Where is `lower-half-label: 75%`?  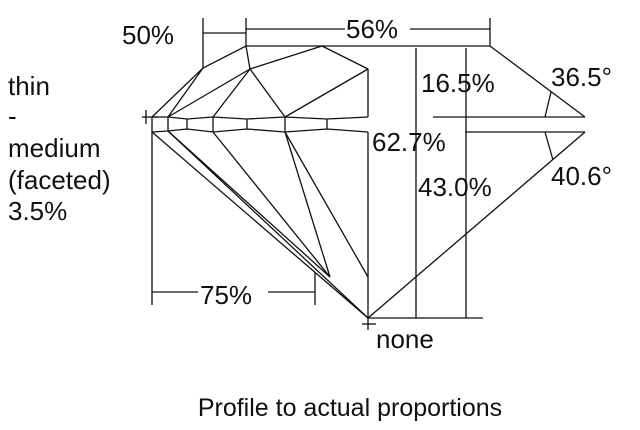
lower-half-label: 75% is located at coordinates (226, 295).